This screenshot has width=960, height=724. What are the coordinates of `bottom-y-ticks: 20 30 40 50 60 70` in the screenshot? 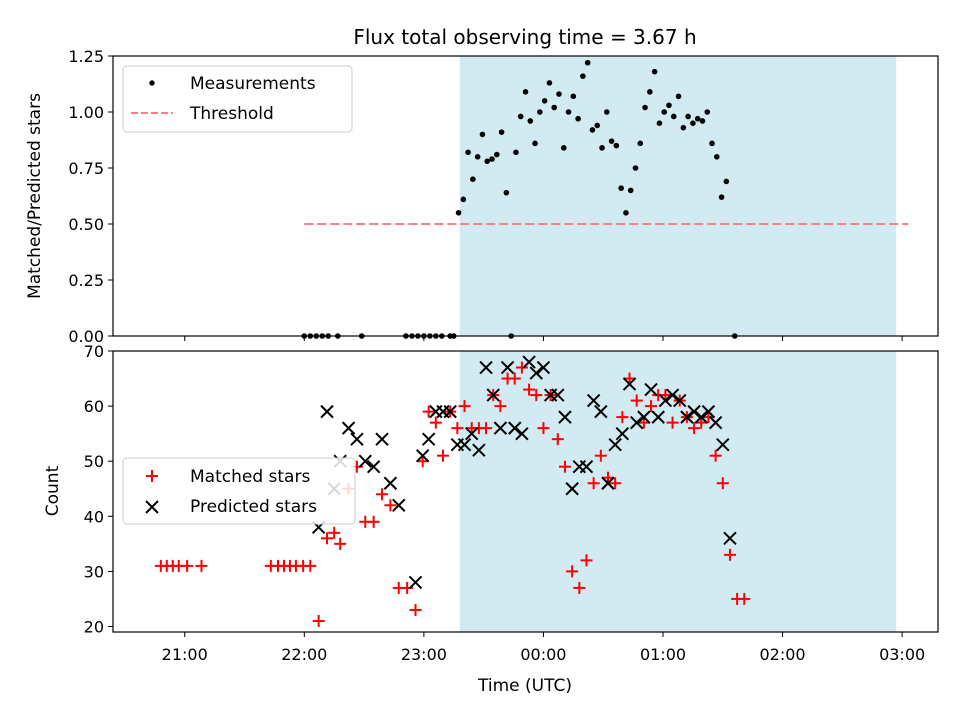 It's located at (98, 489).